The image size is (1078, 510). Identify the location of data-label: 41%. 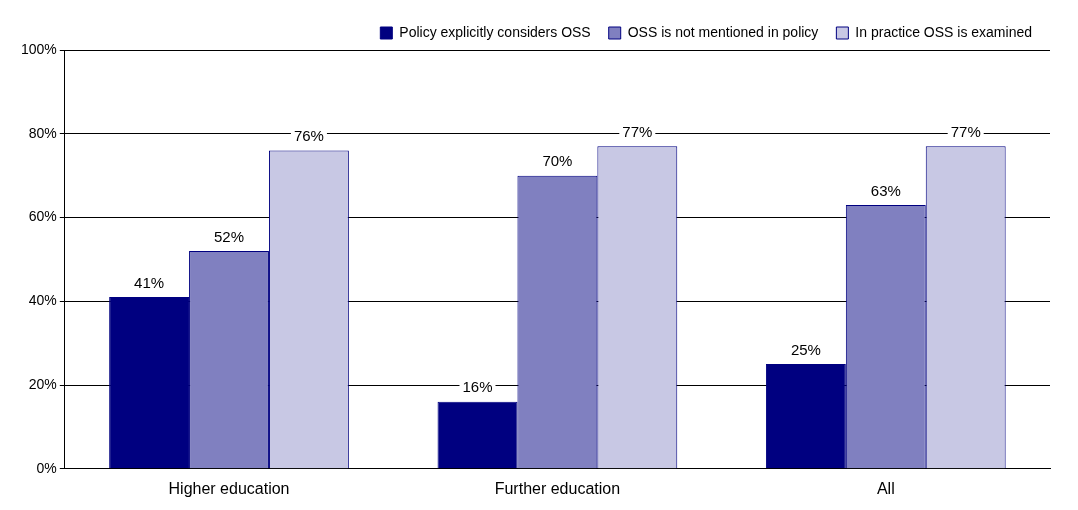
(149, 282).